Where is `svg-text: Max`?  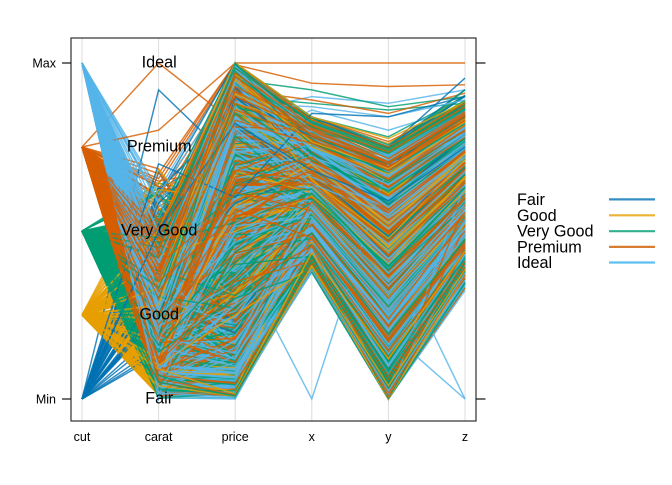 svg-text: Max is located at coordinates (44, 64).